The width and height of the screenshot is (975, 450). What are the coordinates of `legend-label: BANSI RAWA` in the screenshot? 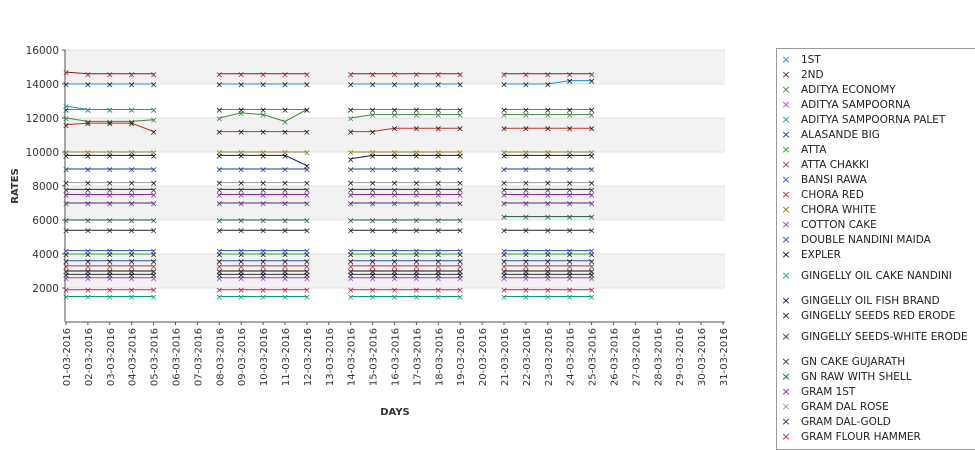 It's located at (834, 180).